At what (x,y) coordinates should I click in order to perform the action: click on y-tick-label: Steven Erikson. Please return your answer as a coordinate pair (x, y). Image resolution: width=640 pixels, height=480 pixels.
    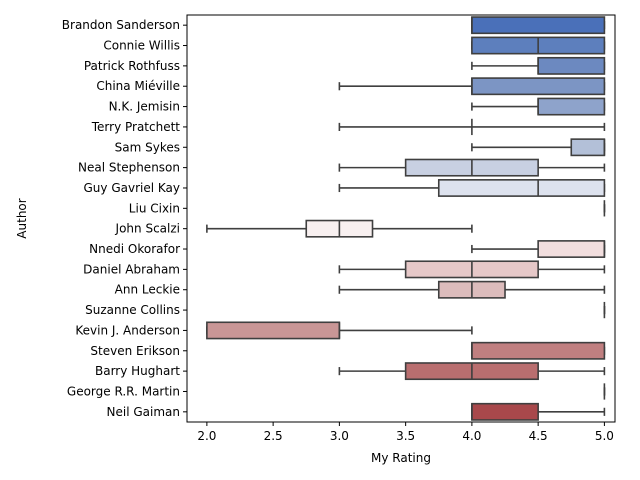
    Looking at the image, I should click on (135, 351).